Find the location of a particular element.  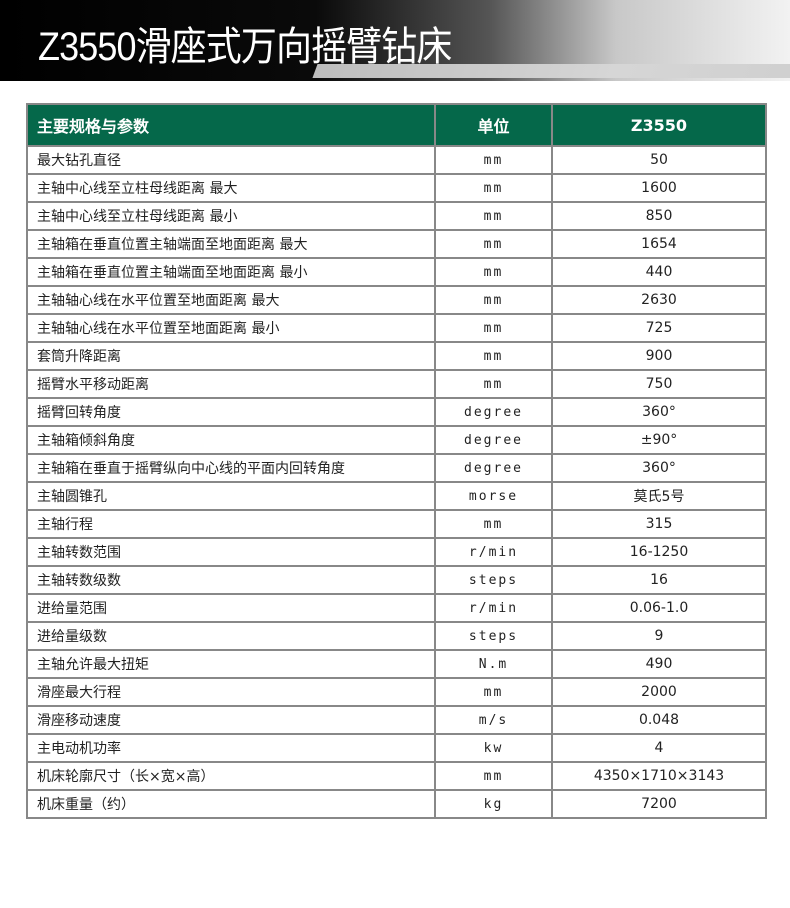

table-row: 主轴转数级数 steps 16 is located at coordinates (396, 580).